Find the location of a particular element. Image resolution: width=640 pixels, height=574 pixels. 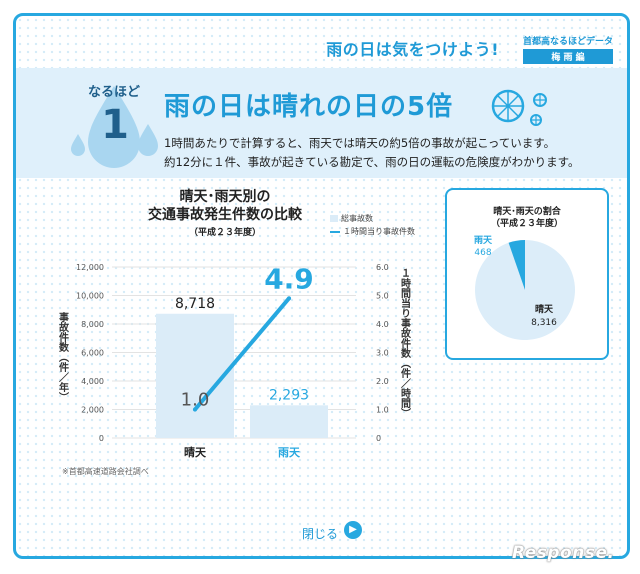

naruhodo-badge: なるほど 1 is located at coordinates (114, 124).